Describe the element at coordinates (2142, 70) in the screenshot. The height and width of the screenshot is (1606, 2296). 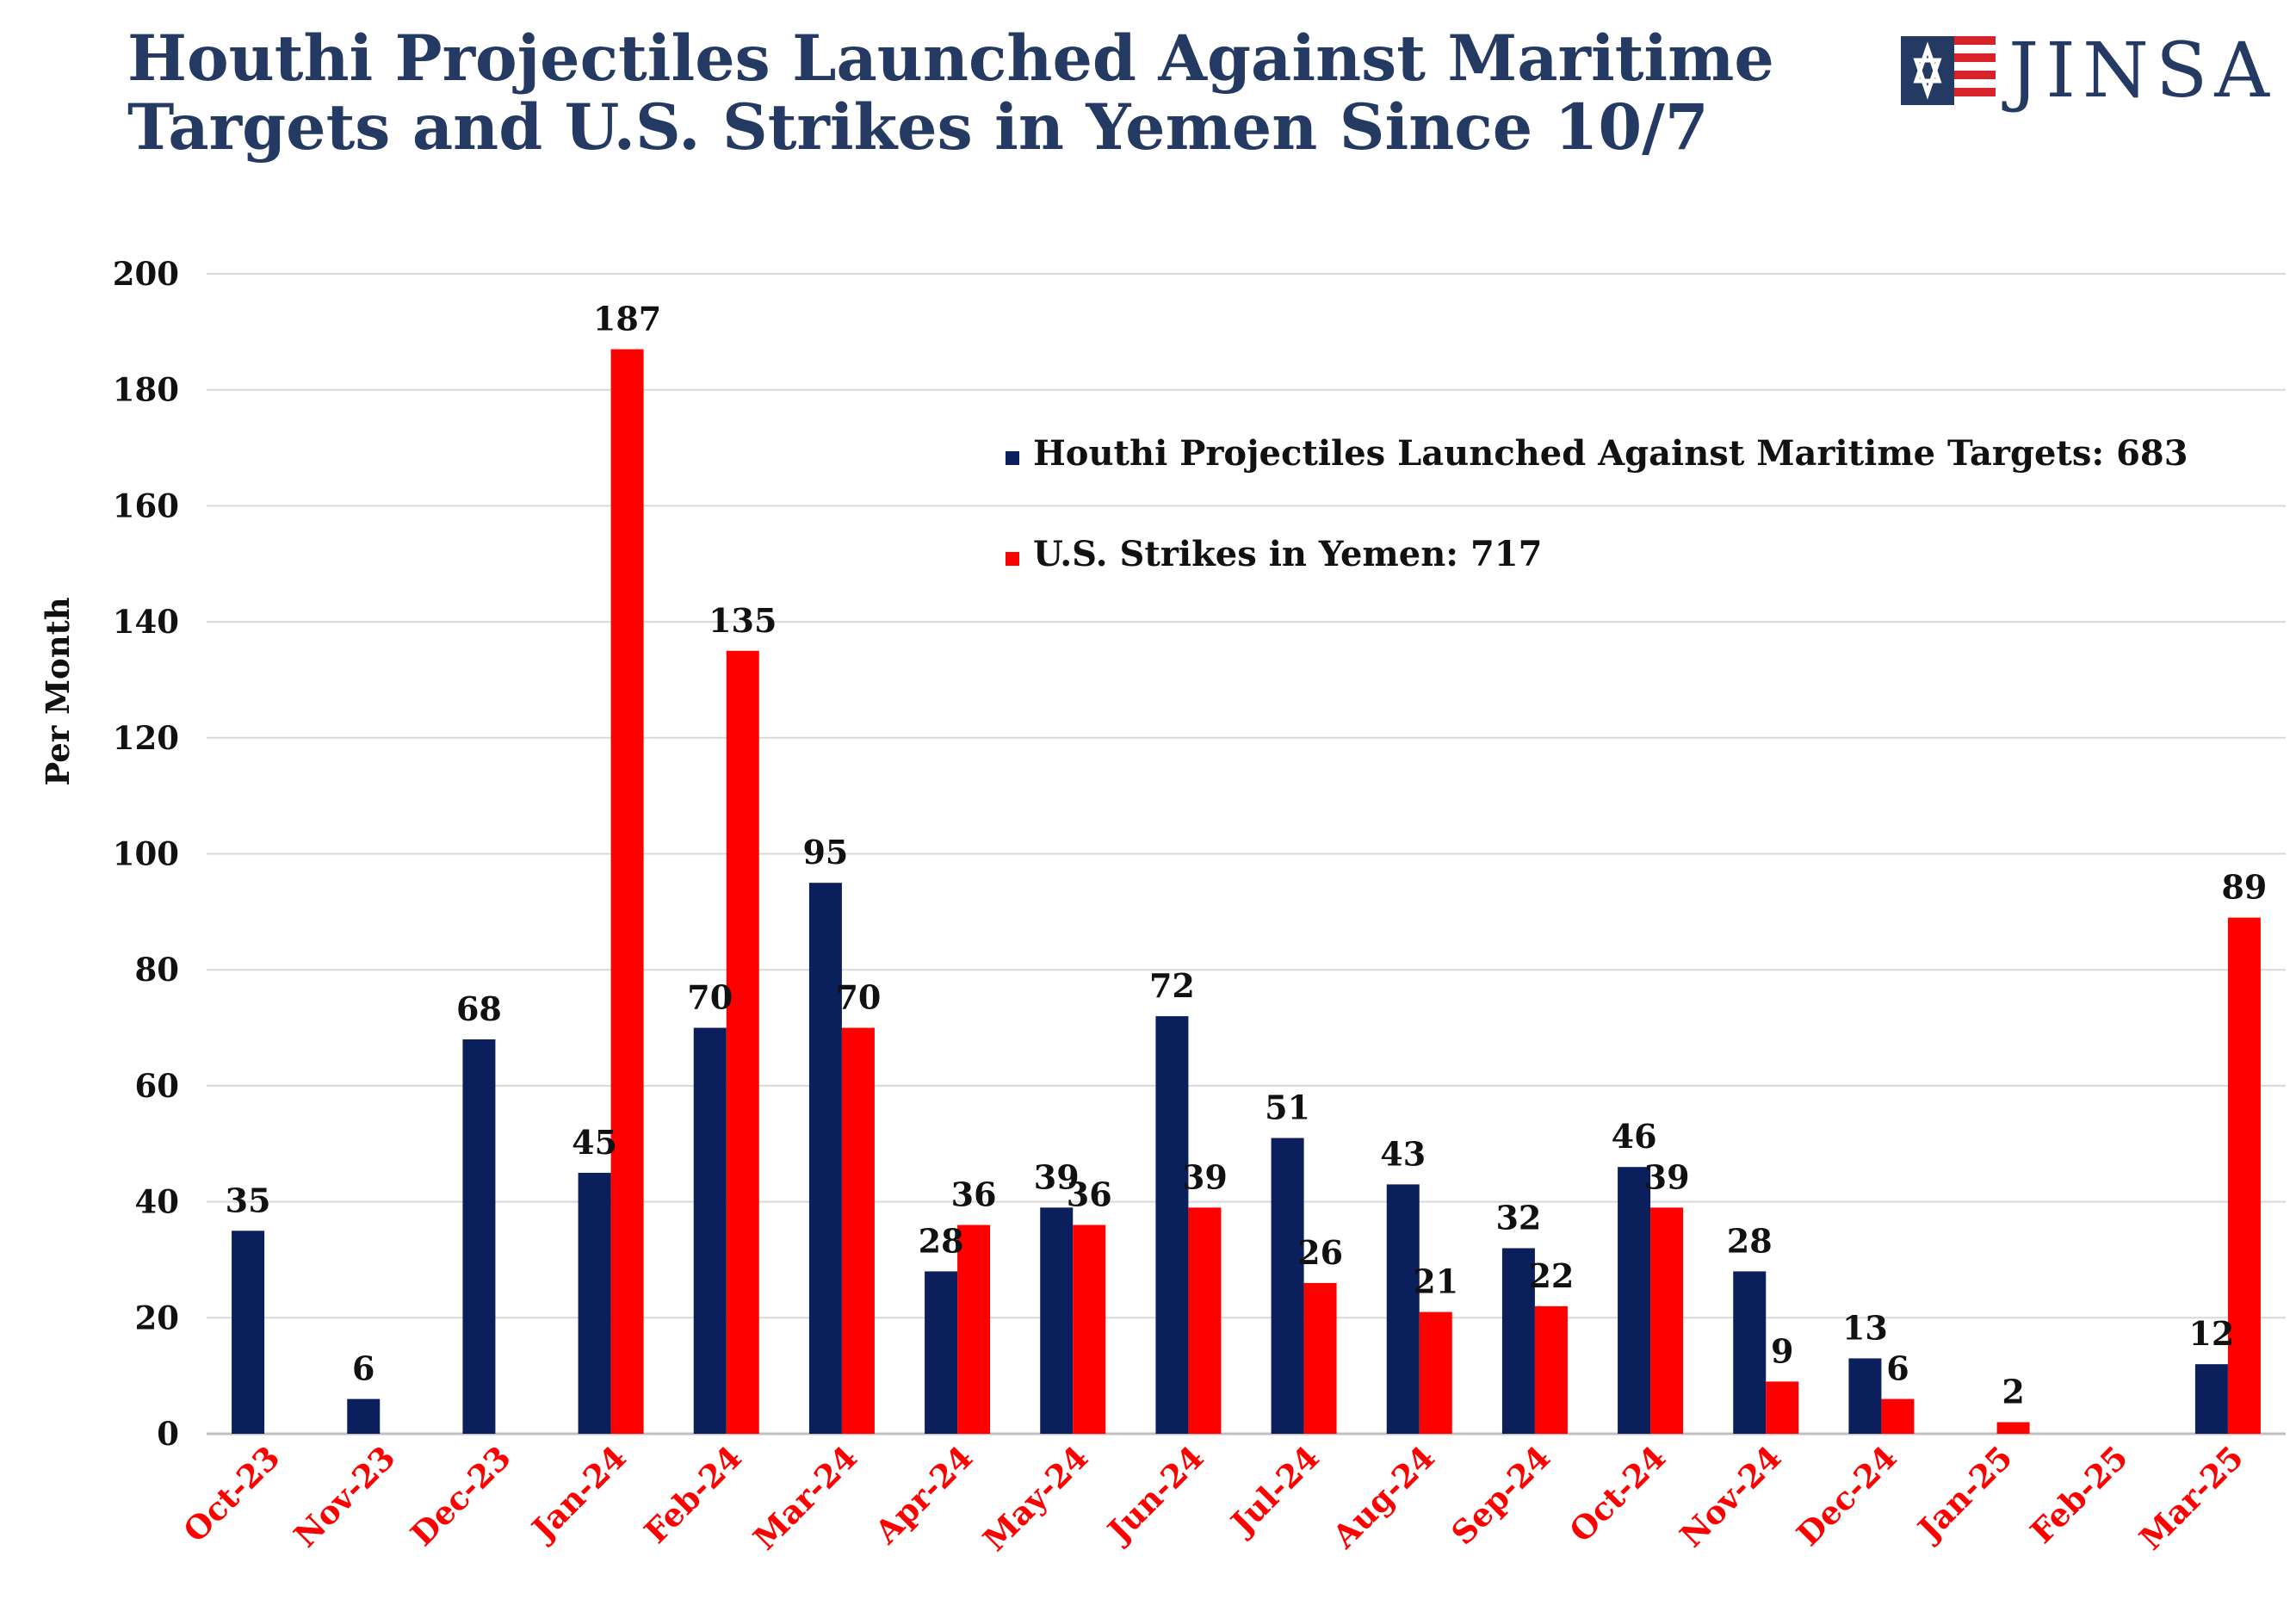
I see `logo-text: JINSA` at that location.